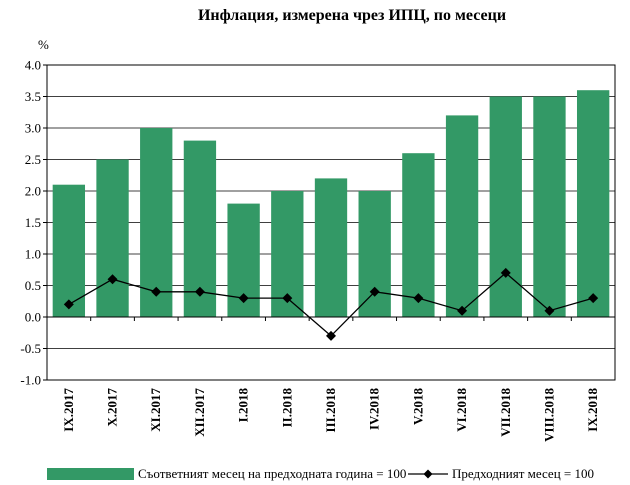 This screenshot has width=630, height=485. What do you see at coordinates (417, 406) in the screenshot?
I see `x-tick-label: V.2018` at bounding box center [417, 406].